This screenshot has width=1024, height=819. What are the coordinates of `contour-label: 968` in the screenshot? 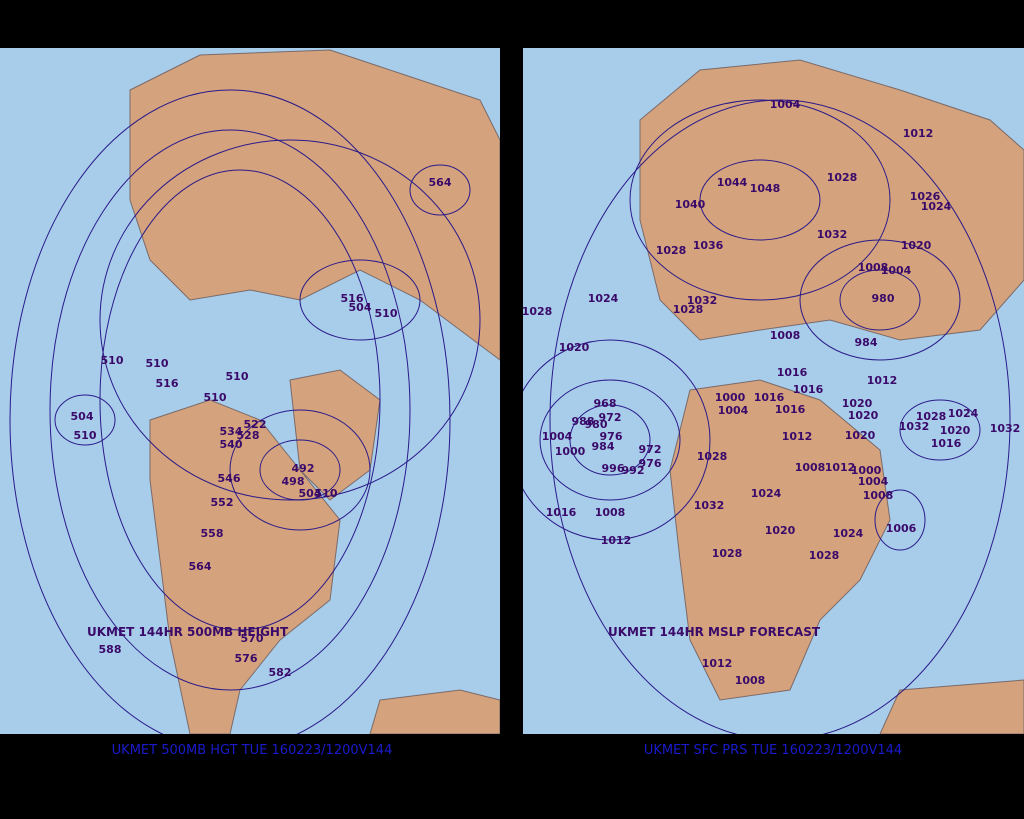 It's located at (605, 403).